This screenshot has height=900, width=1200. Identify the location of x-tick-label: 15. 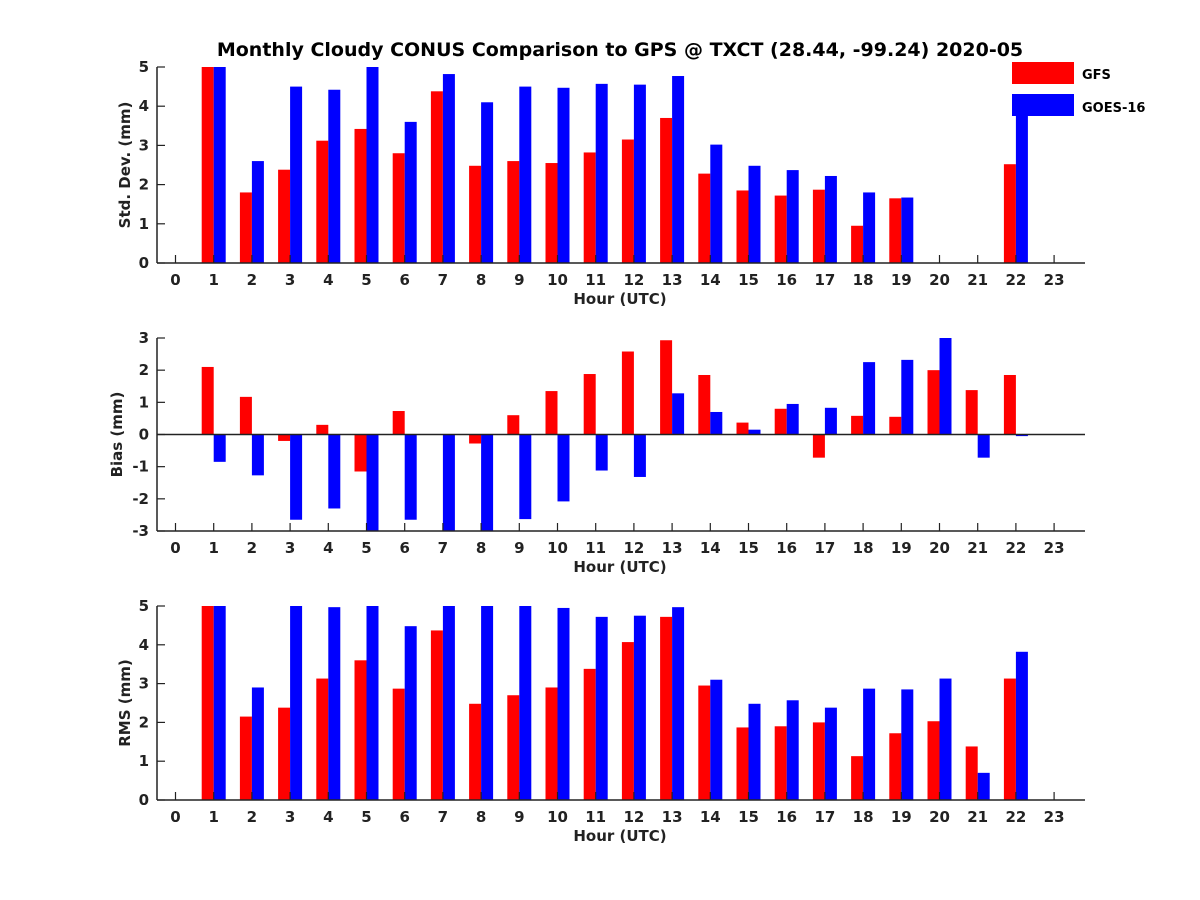
(748, 817).